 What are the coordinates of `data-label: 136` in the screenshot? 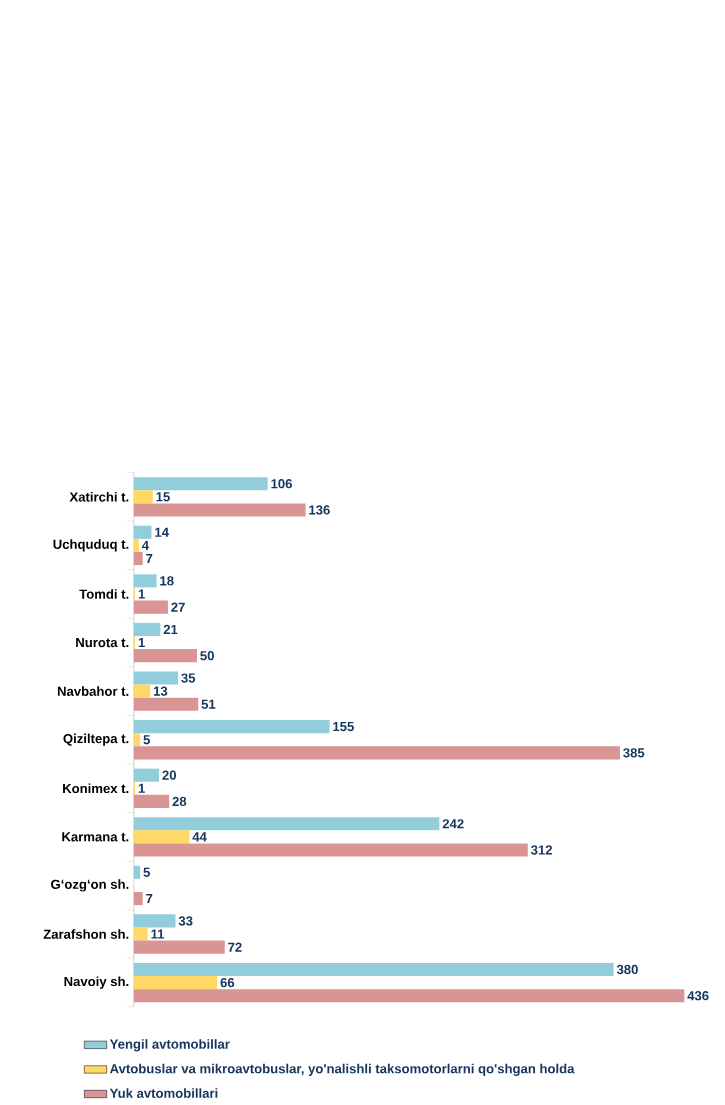 It's located at (320, 510).